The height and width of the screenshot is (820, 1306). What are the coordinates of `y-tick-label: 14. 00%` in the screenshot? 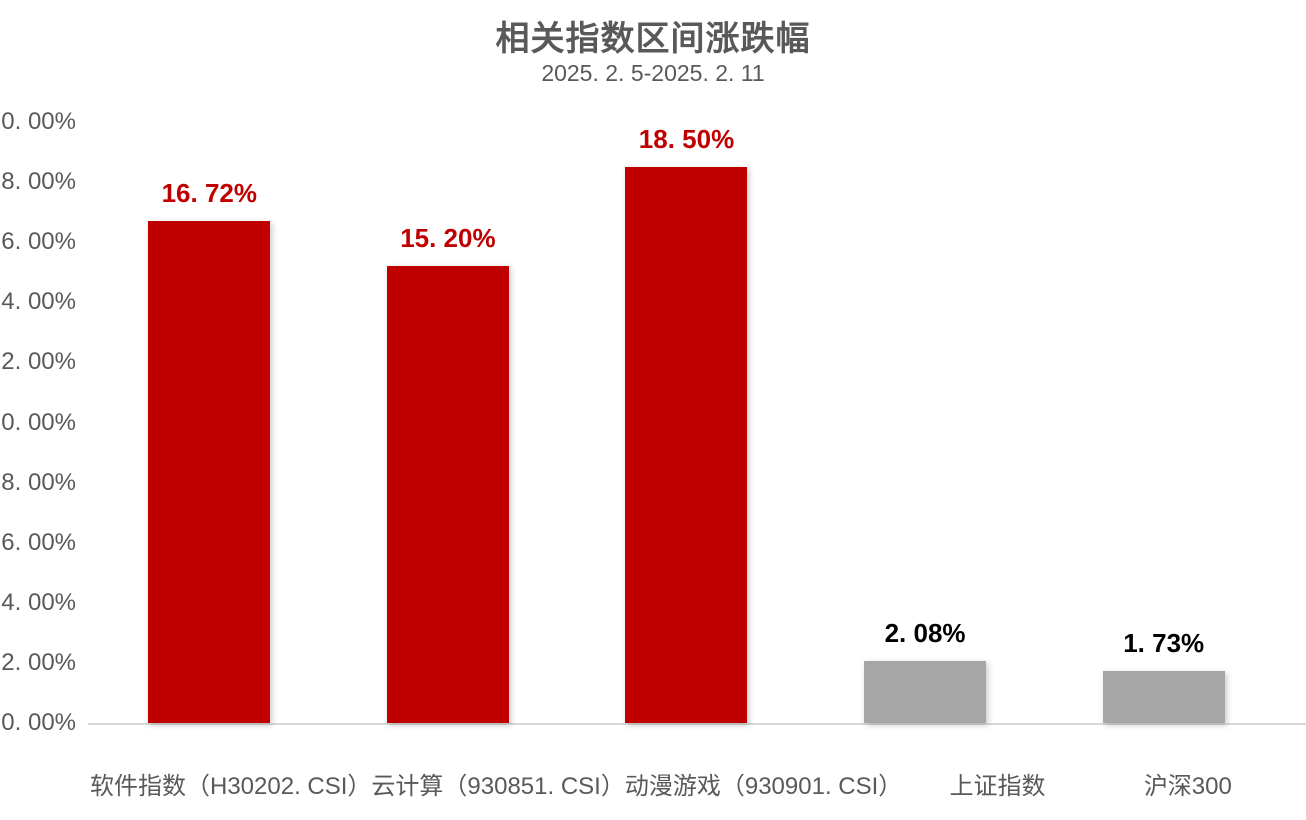 It's located at (38, 302).